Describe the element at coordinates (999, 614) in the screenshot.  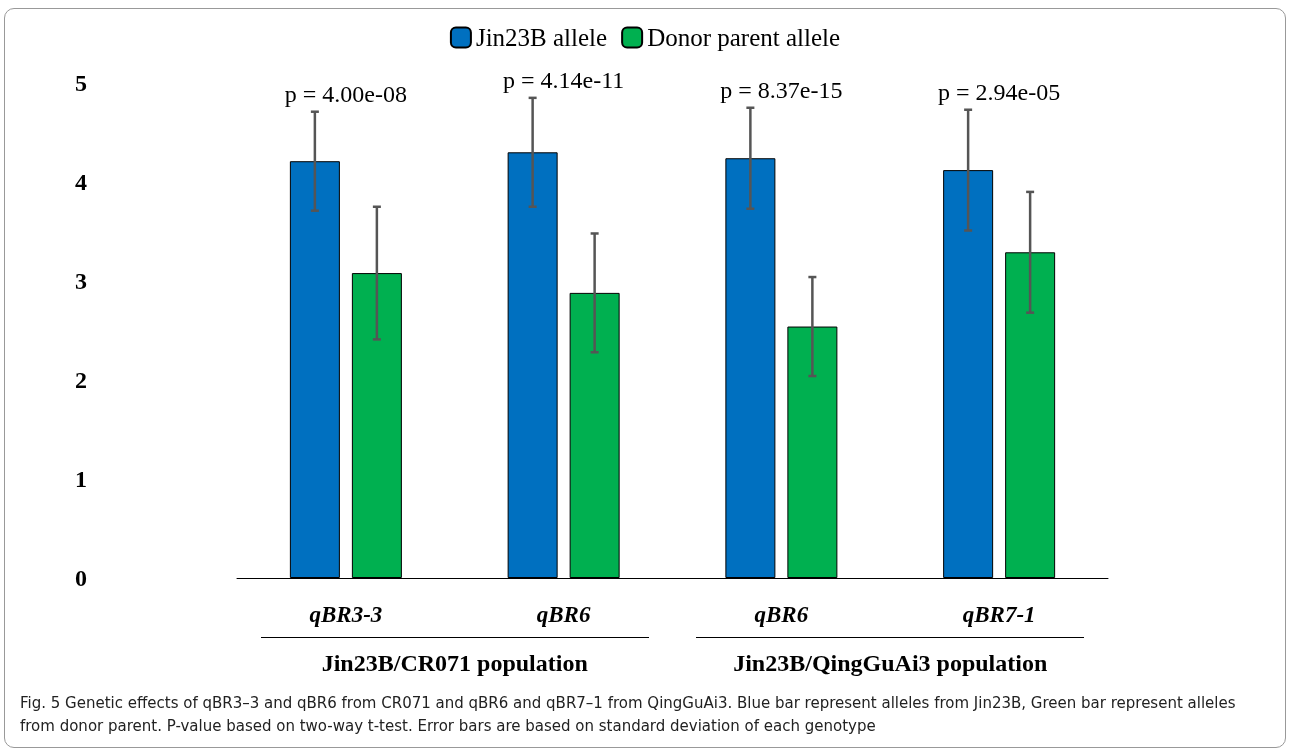
I see `x-tick-label: qBR7-1` at that location.